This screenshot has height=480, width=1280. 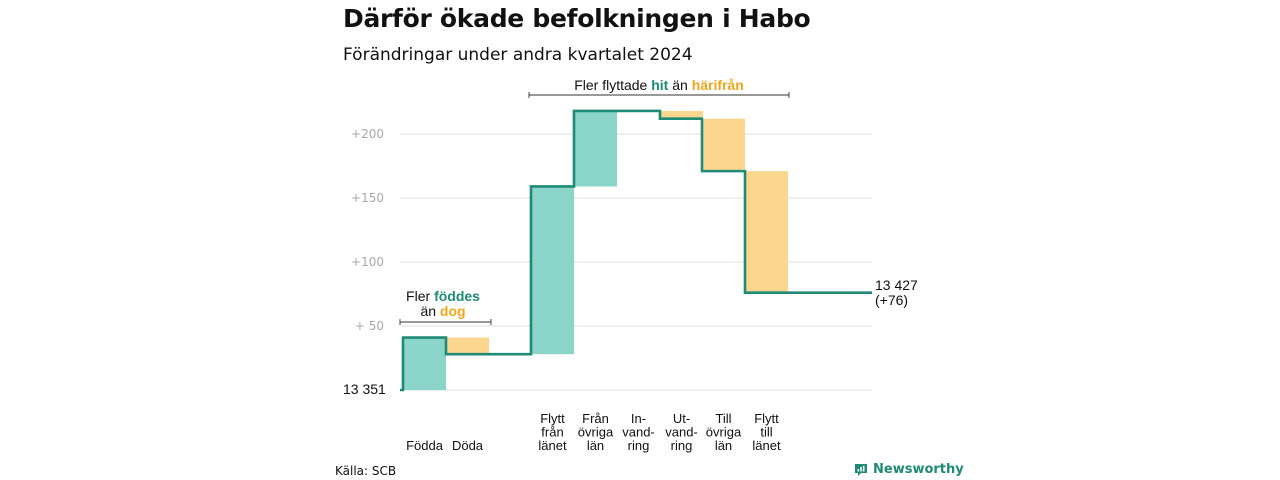 I want to click on category-label: Födda, so click(x=425, y=445).